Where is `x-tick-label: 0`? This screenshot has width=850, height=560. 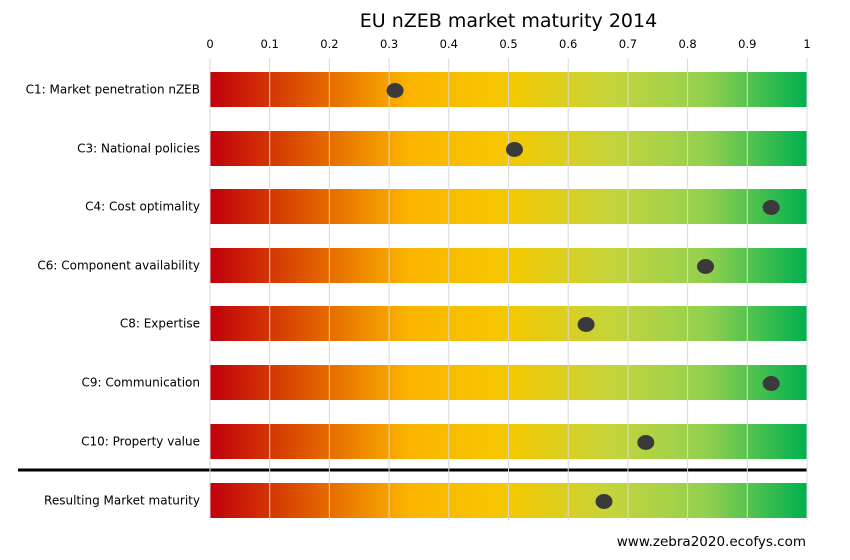 x-tick-label: 0 is located at coordinates (209, 44).